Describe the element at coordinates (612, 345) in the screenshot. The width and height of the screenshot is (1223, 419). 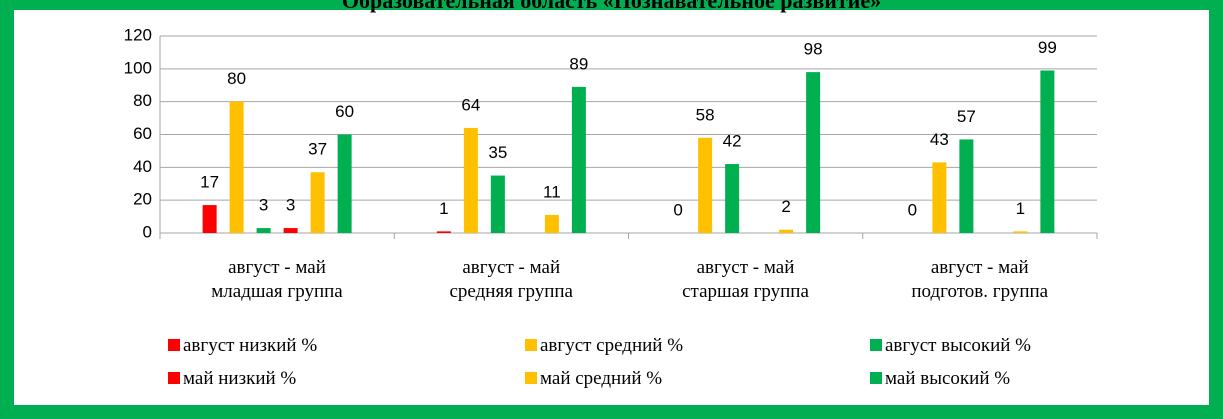
I see `legend-label: август средний %` at that location.